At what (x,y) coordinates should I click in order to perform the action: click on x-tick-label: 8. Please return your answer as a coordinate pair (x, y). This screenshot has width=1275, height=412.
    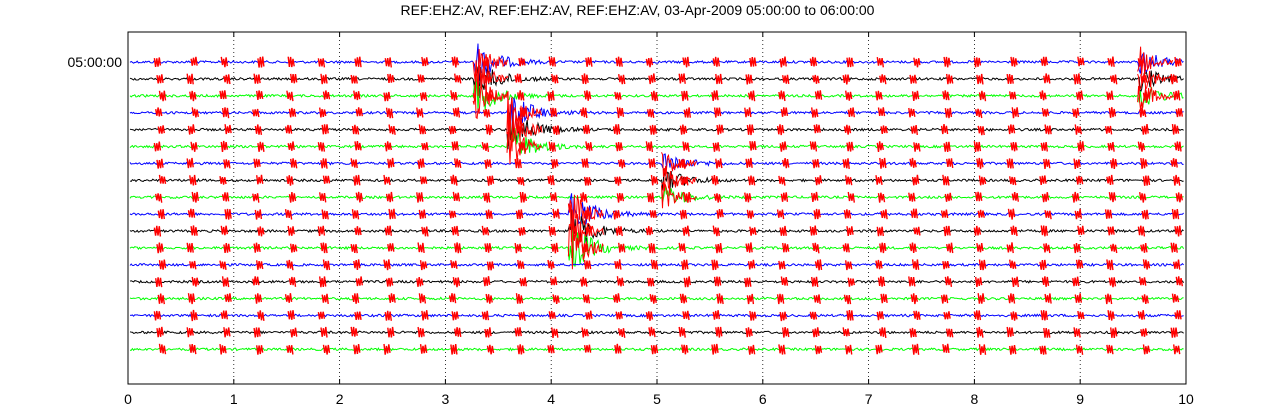
    Looking at the image, I should click on (975, 399).